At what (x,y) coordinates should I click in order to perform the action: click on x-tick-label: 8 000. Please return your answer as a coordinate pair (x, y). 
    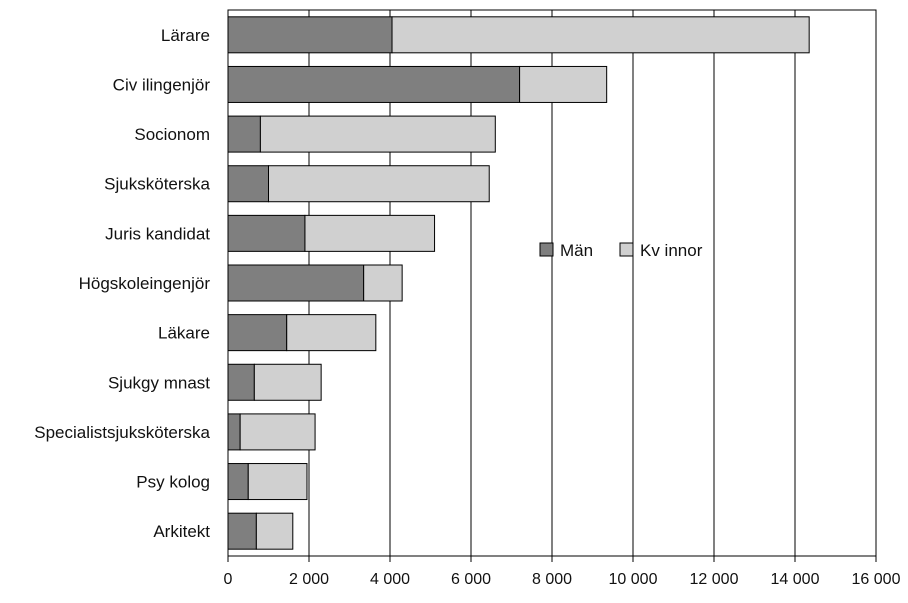
    Looking at the image, I should click on (552, 579).